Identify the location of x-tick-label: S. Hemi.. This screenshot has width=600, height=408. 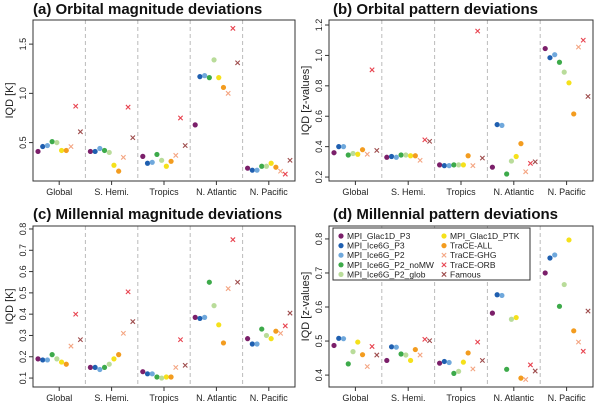
(408, 192).